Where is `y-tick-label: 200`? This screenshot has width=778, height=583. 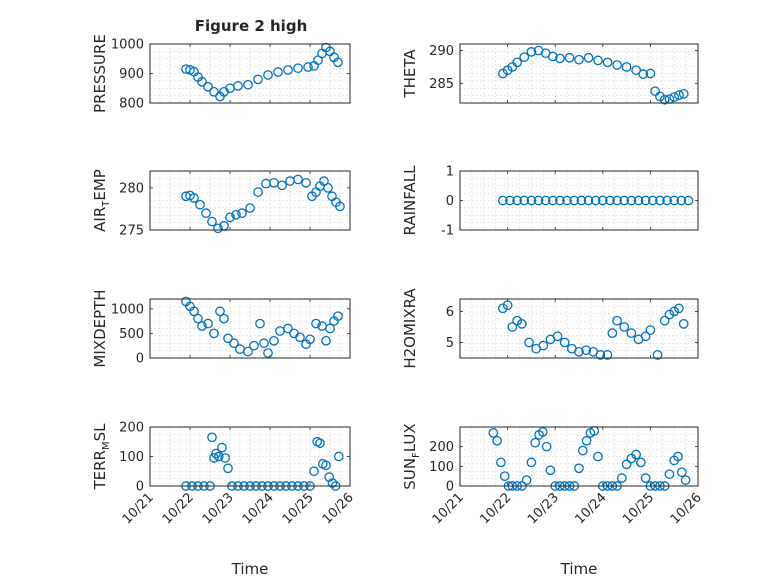
y-tick-label: 200 is located at coordinates (441, 447).